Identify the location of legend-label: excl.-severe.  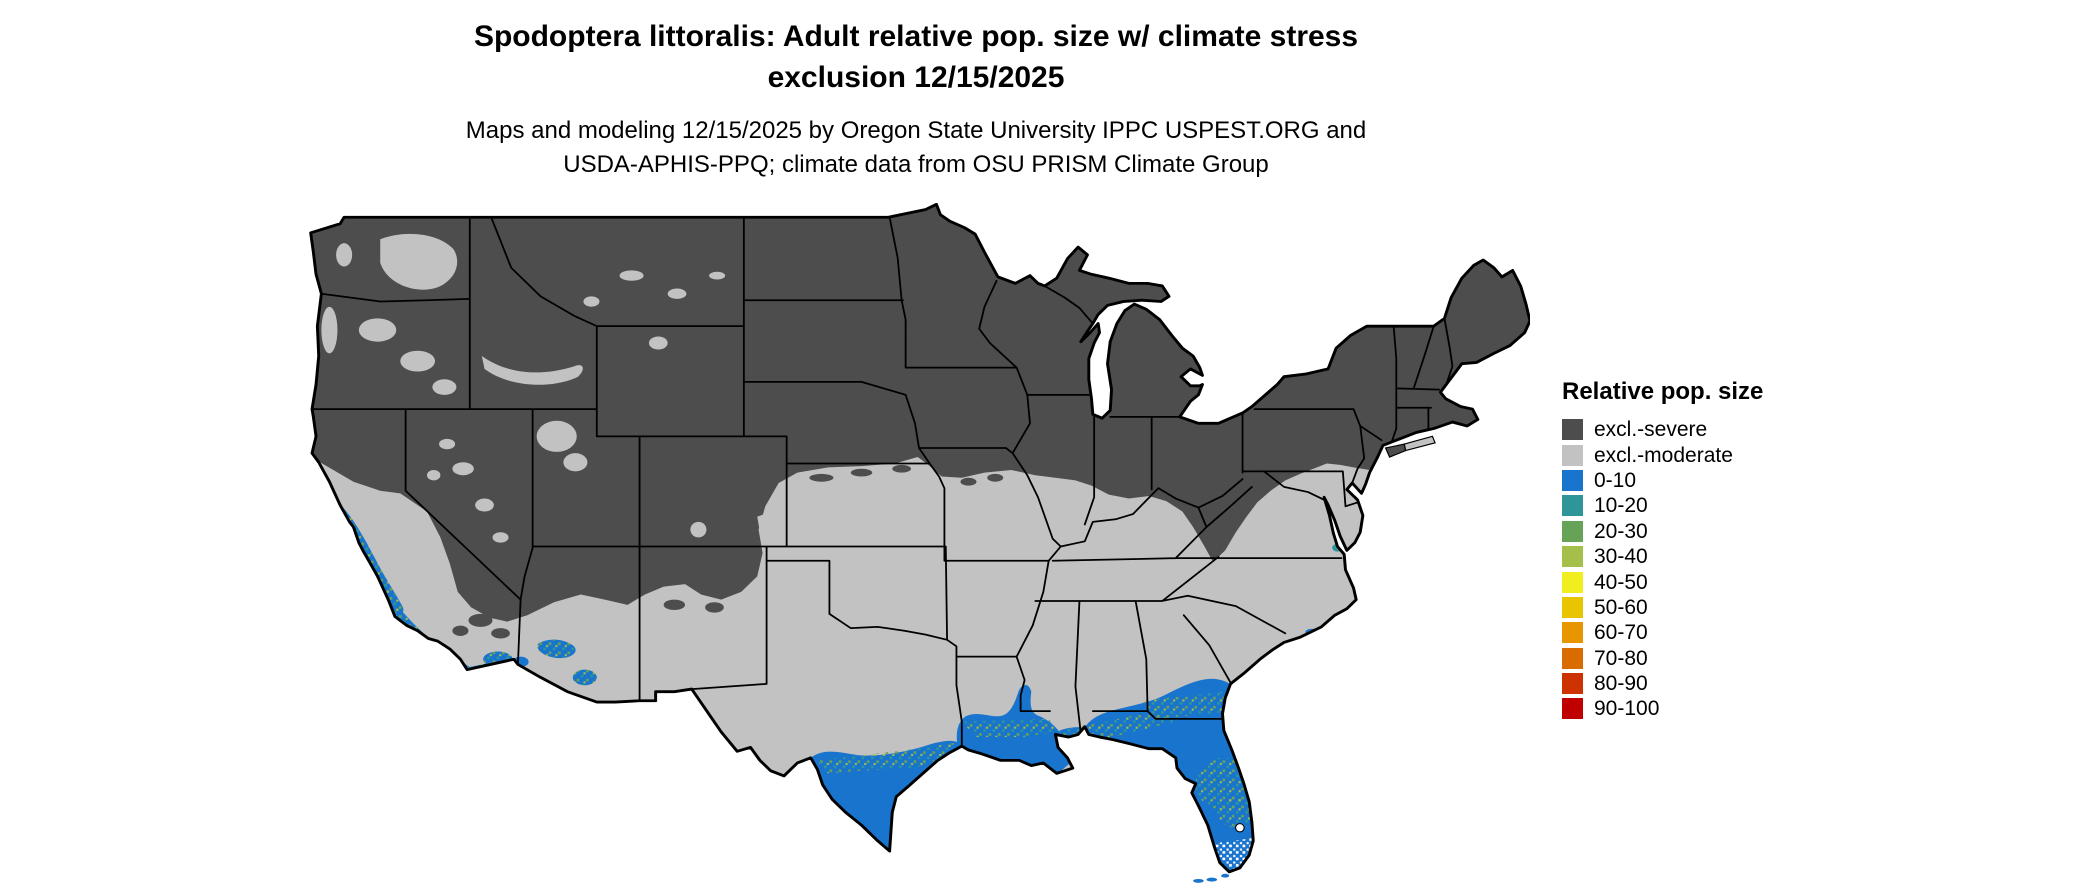
(1651, 430).